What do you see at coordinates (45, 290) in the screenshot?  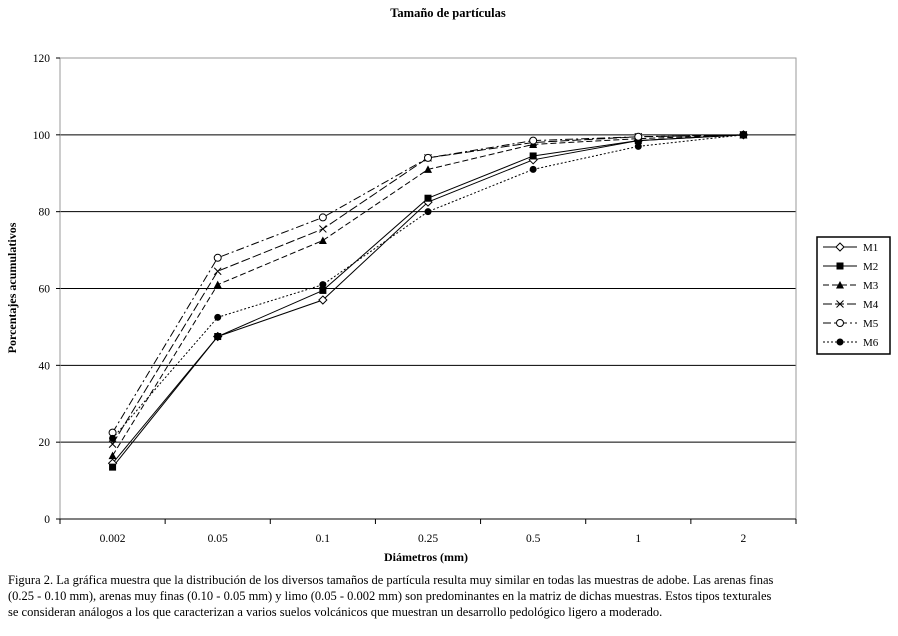 I see `y-tick-label: 60` at bounding box center [45, 290].